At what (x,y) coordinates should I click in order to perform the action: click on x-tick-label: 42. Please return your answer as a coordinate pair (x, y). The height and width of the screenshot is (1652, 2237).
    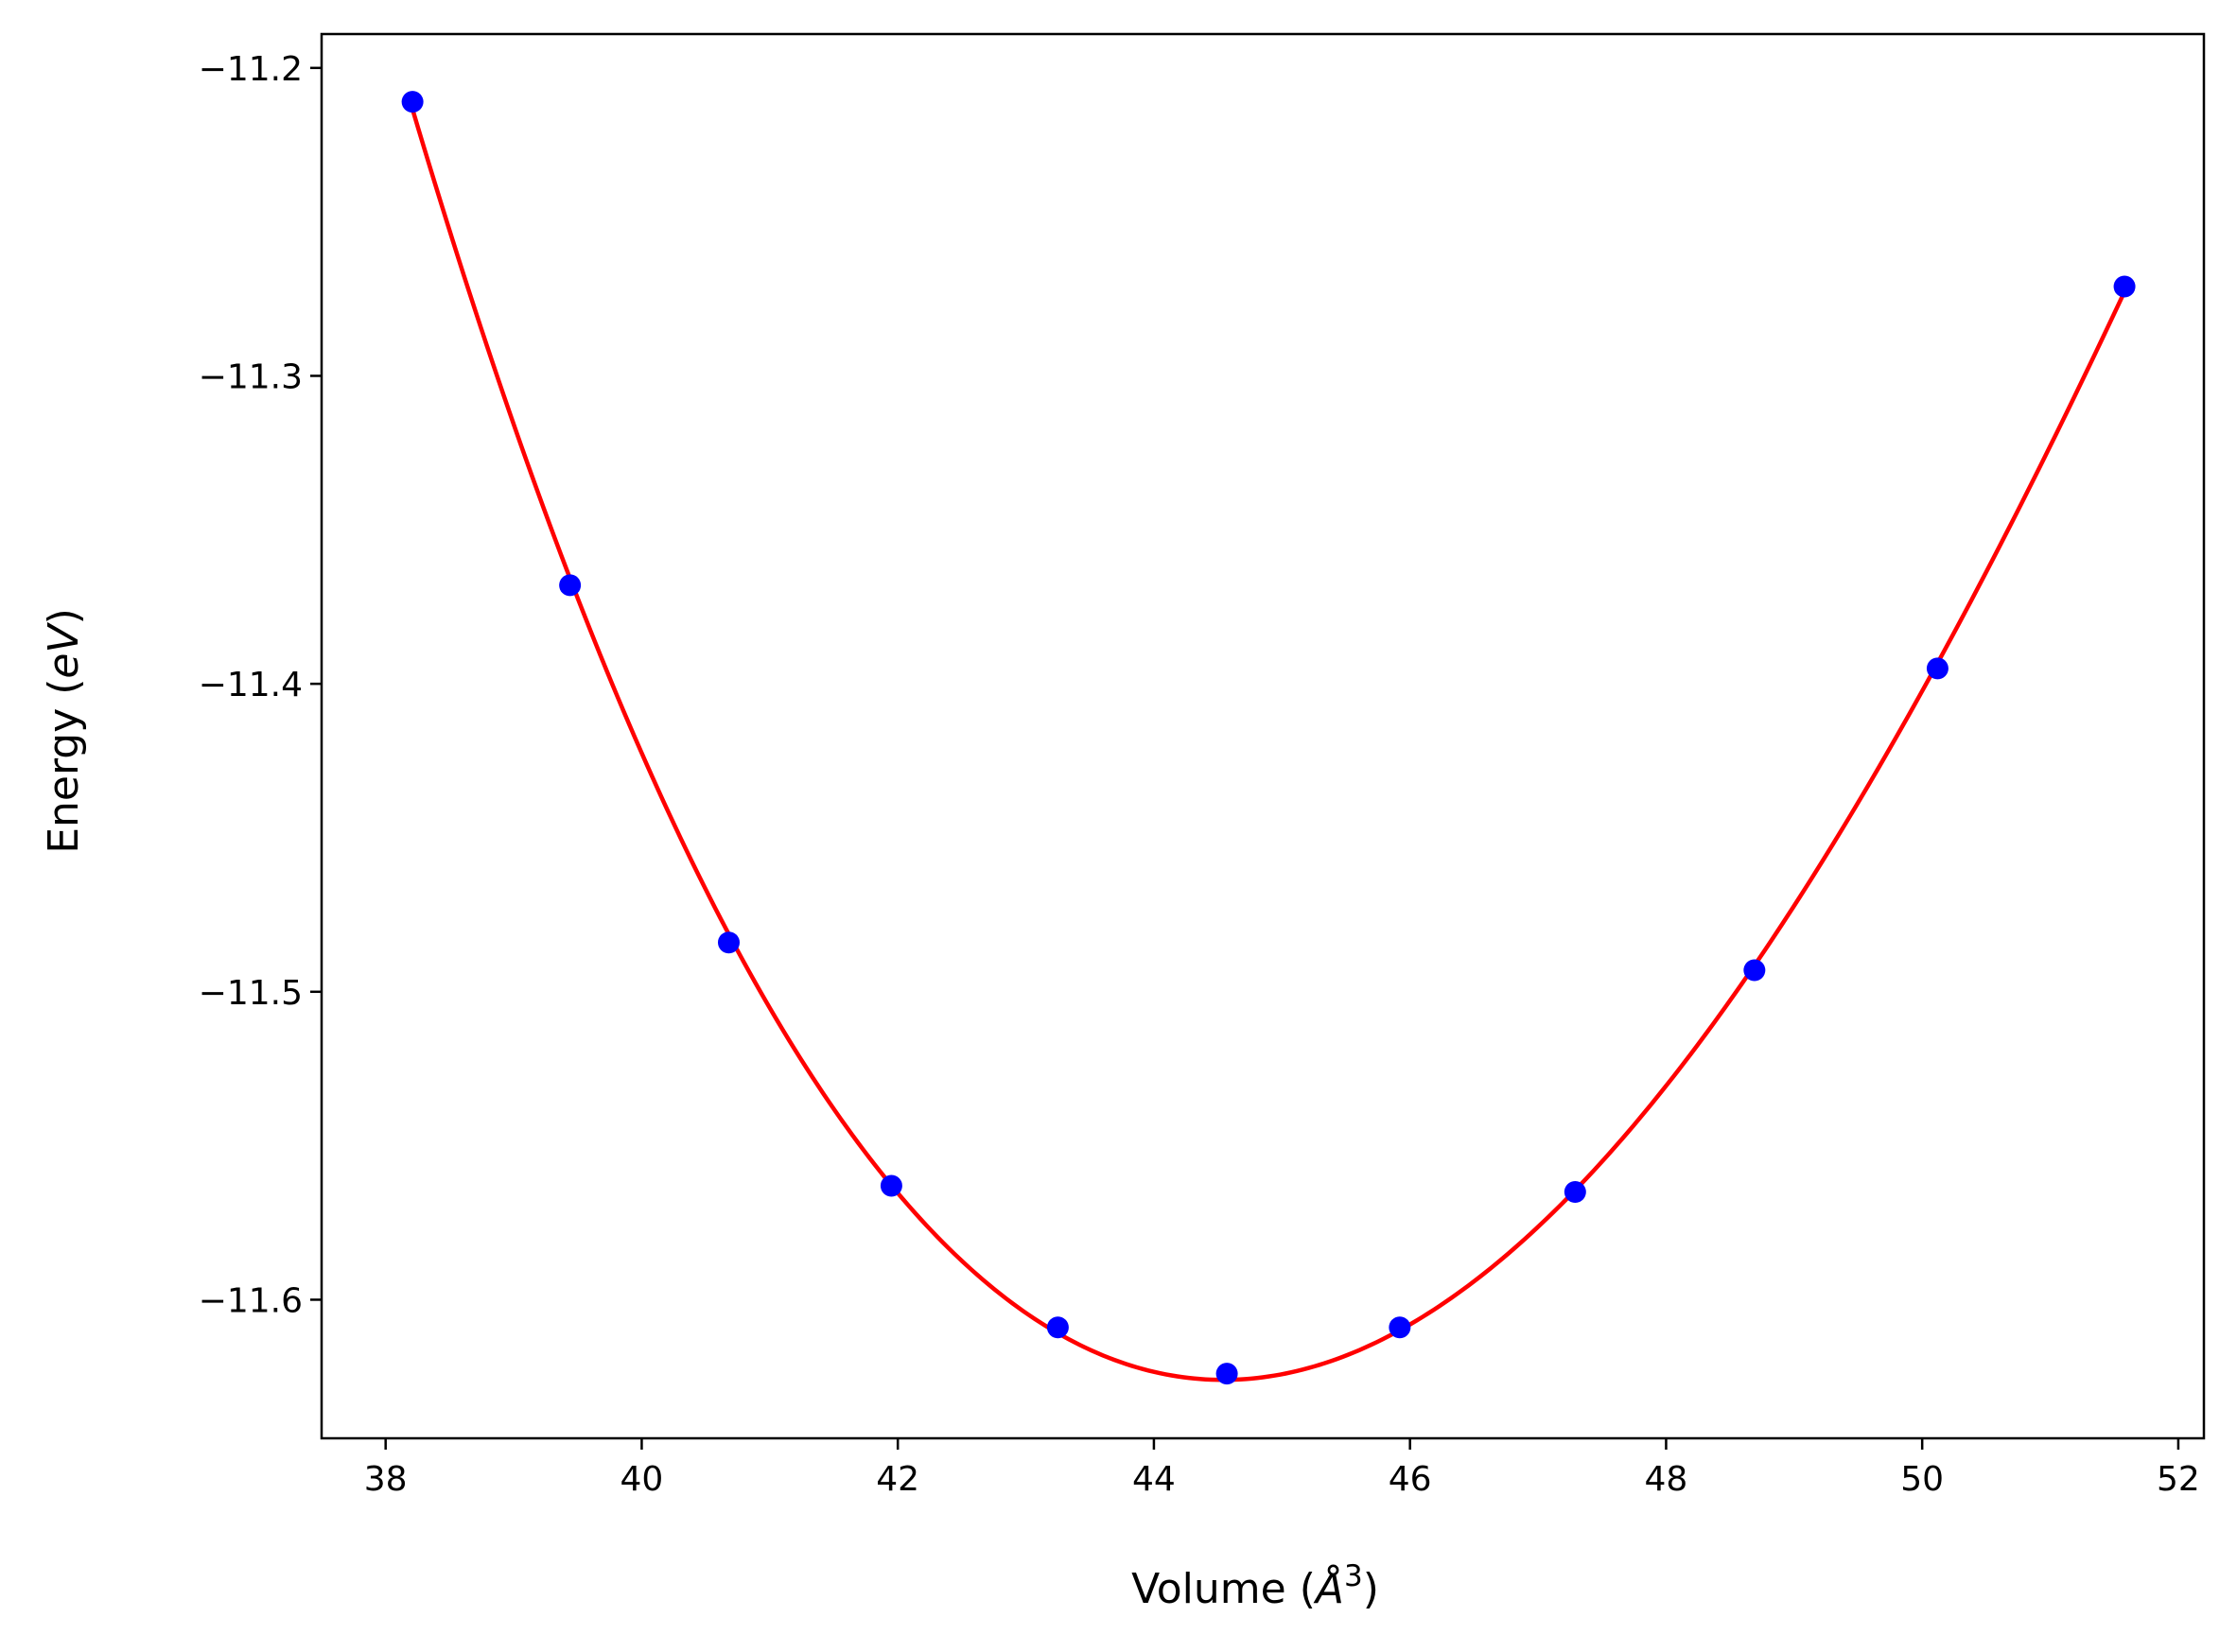
    Looking at the image, I should click on (898, 1479).